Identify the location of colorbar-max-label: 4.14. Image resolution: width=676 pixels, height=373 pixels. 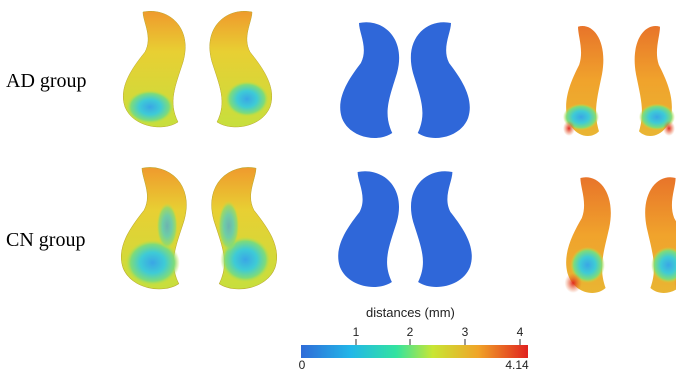
(517, 365).